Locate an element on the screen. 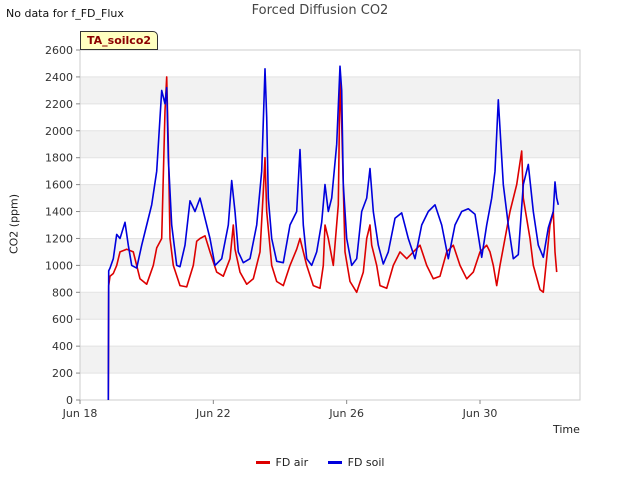  chart-title: Forced Diffusion CO2 is located at coordinates (320, 10).